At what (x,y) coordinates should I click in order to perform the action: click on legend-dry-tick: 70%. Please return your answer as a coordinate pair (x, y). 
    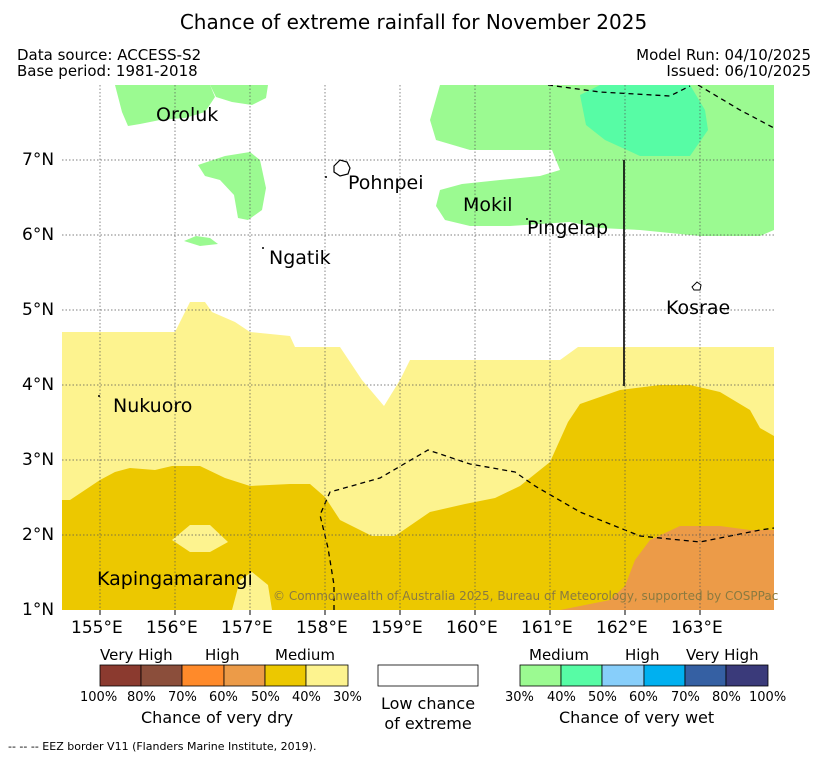
    Looking at the image, I should click on (182, 697).